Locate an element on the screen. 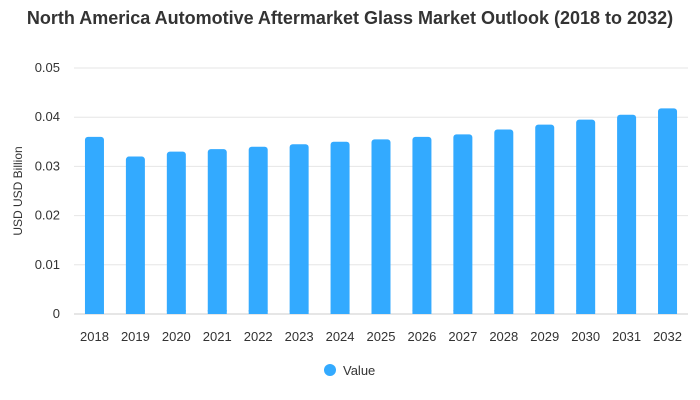  x-tick-label: 2020 is located at coordinates (176, 336).